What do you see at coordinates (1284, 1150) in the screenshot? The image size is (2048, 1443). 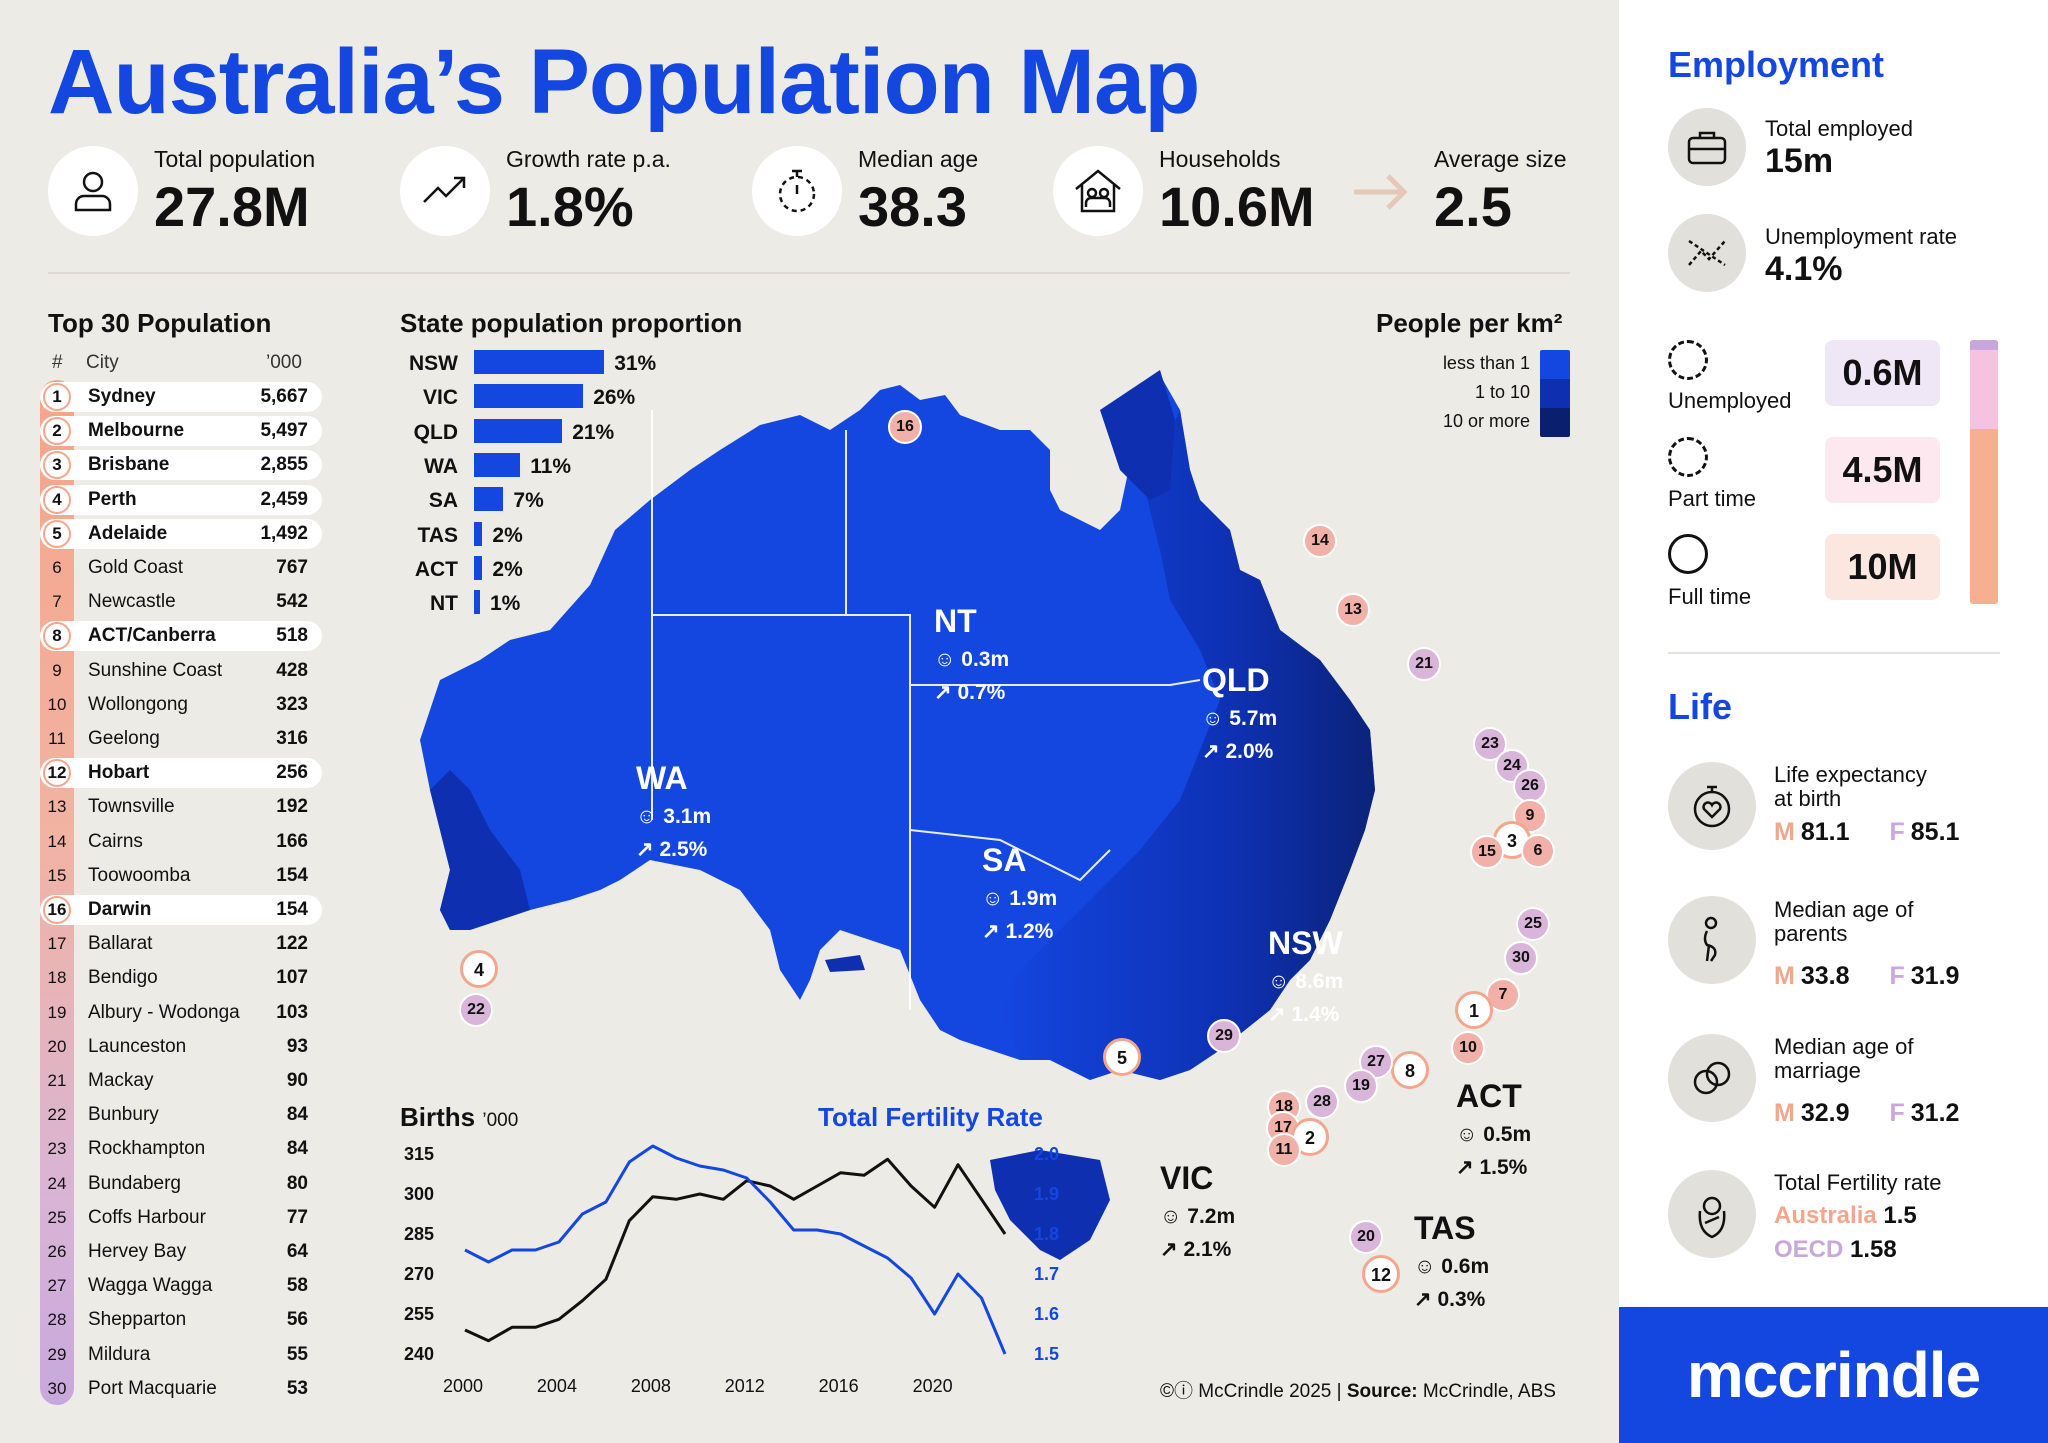 I see `city-marker: 11` at bounding box center [1284, 1150].